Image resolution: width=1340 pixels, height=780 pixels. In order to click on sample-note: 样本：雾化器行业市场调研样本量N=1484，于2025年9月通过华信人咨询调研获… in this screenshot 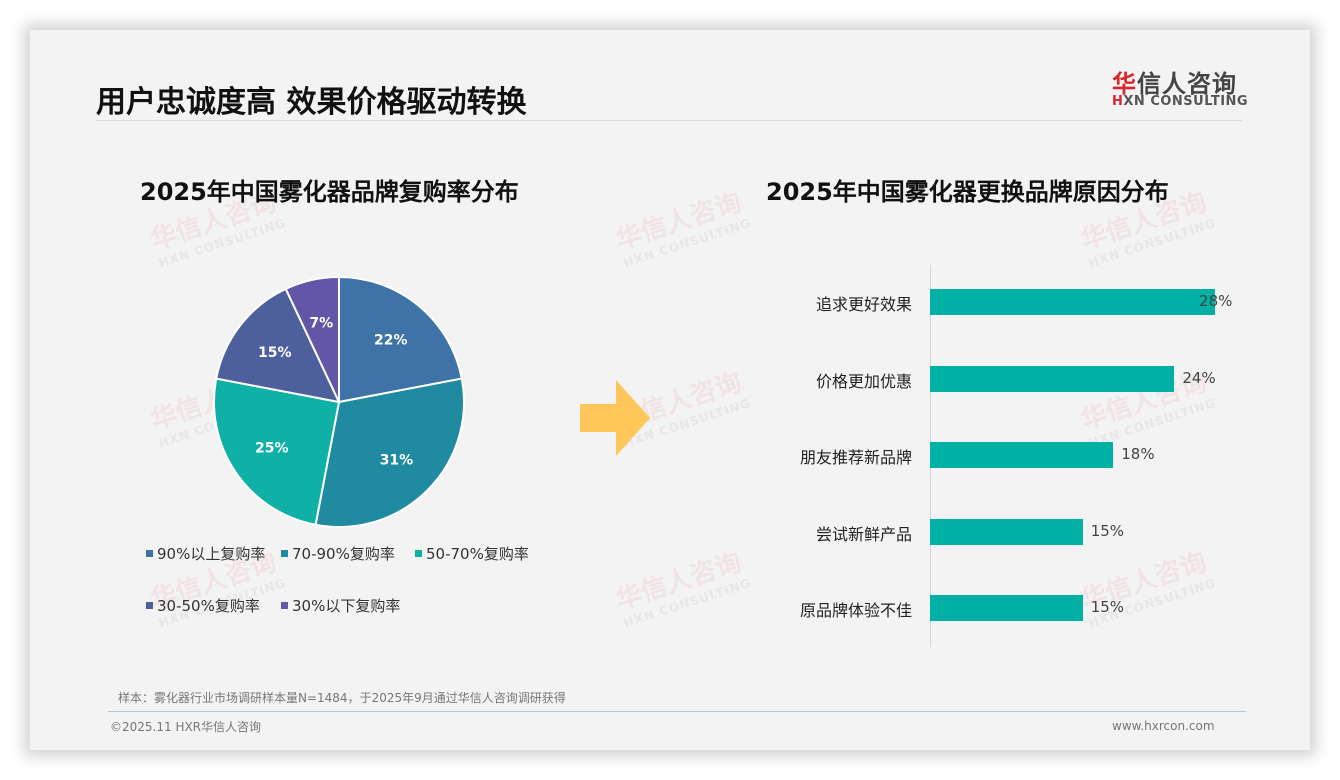, I will do `click(342, 698)`.